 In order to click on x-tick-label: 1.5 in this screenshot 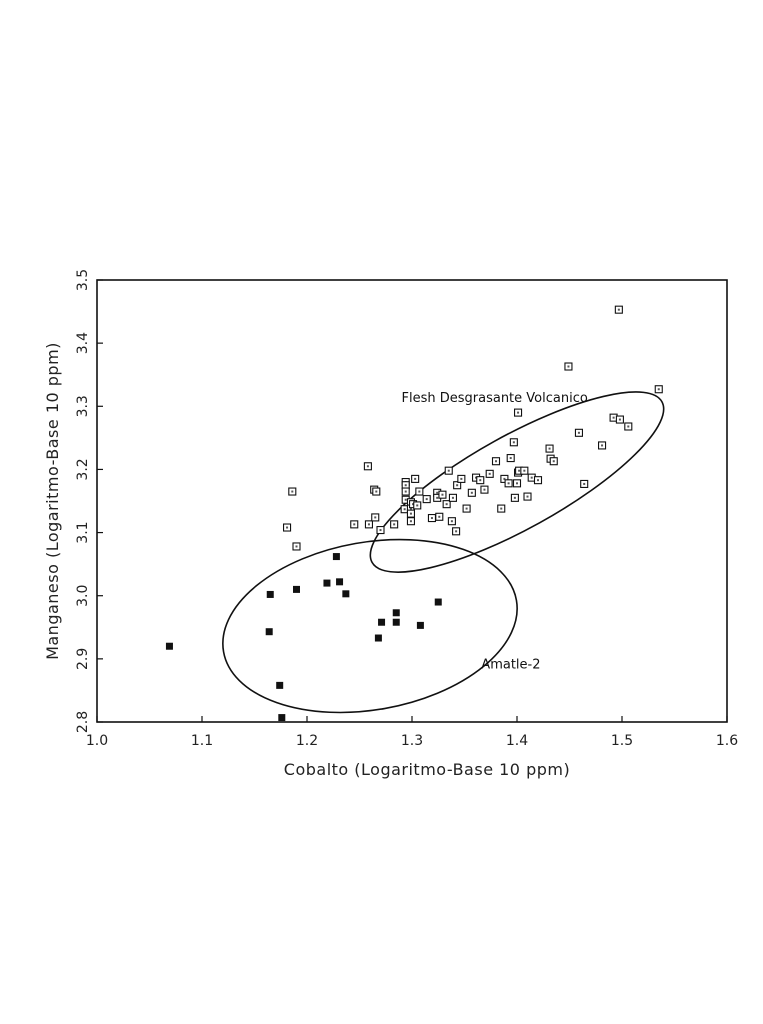, I will do `click(622, 741)`.